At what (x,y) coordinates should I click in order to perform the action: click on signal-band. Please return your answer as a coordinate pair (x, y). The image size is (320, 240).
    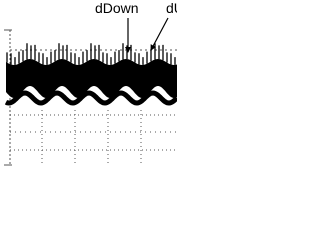
    Looking at the image, I should click on (91, 78).